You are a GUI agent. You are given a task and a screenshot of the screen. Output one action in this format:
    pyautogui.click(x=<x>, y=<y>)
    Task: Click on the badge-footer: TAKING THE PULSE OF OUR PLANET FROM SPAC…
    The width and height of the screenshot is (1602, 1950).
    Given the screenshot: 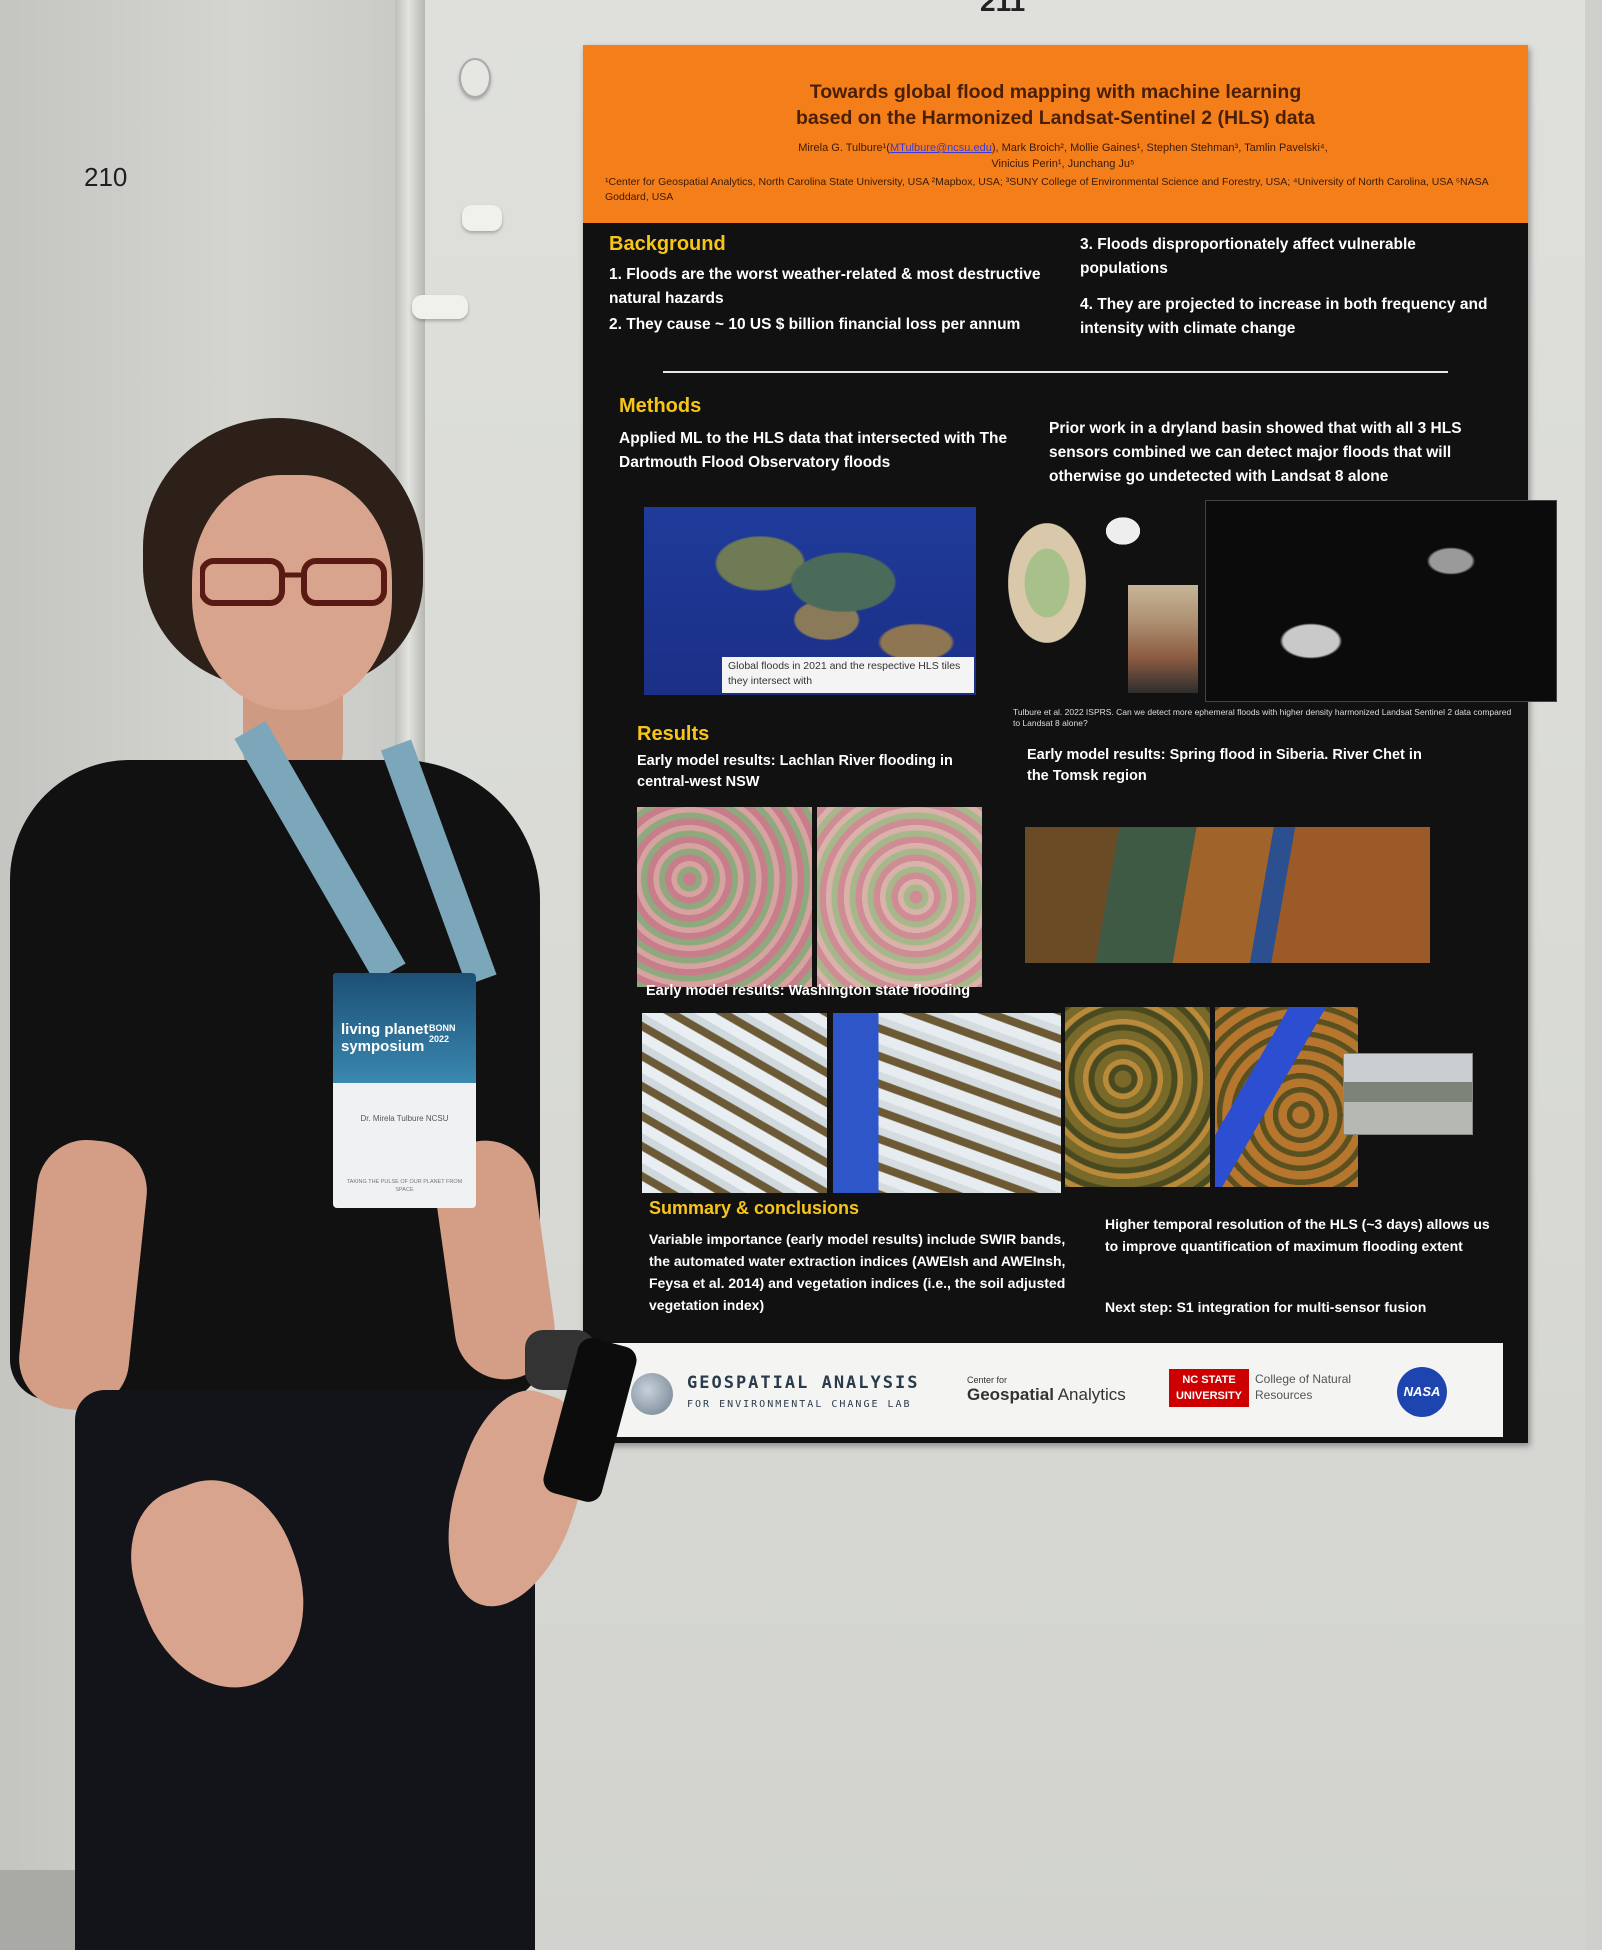 What is the action you would take?
    pyautogui.click(x=404, y=1186)
    